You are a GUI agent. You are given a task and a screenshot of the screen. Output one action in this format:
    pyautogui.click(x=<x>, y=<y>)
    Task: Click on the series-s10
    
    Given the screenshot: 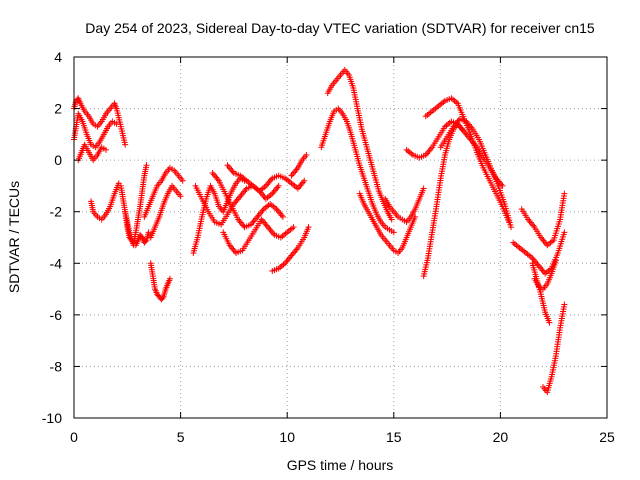 What is the action you would take?
    pyautogui.click(x=219, y=215)
    